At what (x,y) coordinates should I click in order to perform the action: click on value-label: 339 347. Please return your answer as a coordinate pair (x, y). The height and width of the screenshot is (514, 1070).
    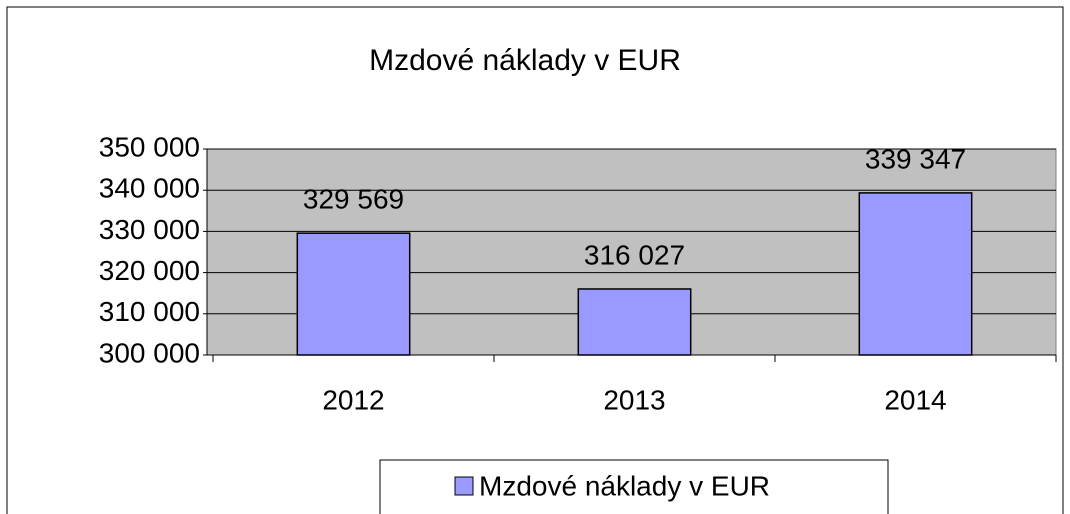
    Looking at the image, I should click on (915, 158).